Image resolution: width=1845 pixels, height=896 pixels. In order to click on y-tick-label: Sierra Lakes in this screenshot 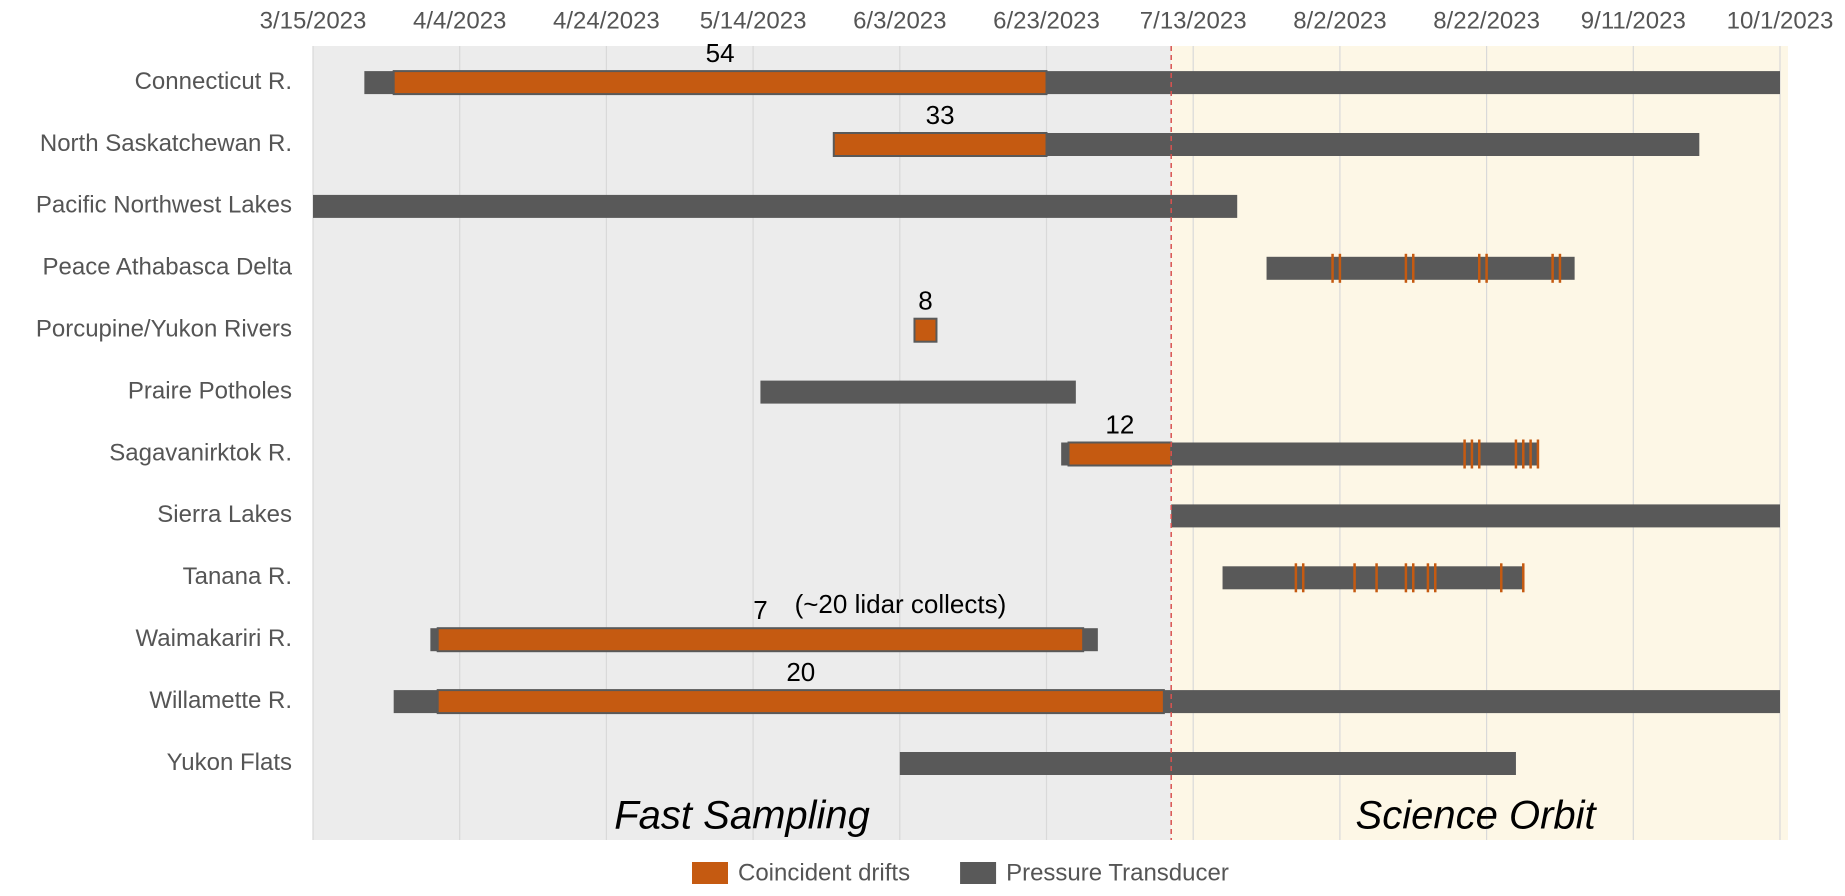, I will do `click(224, 514)`.